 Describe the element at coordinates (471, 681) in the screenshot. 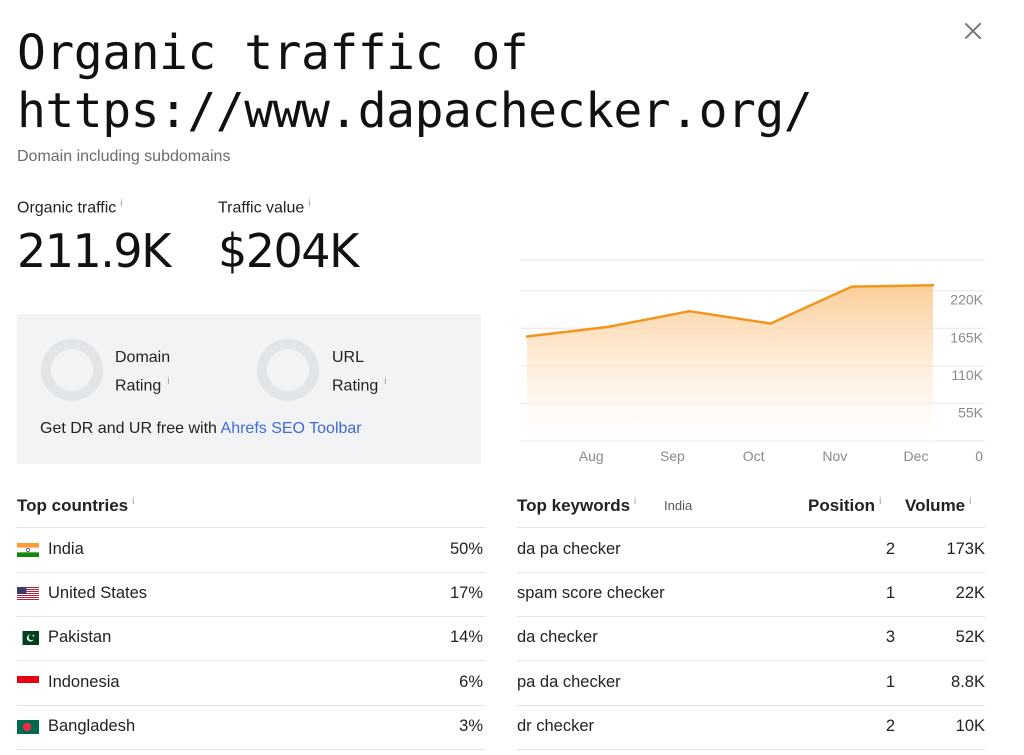

I see `country-share: 6%` at that location.